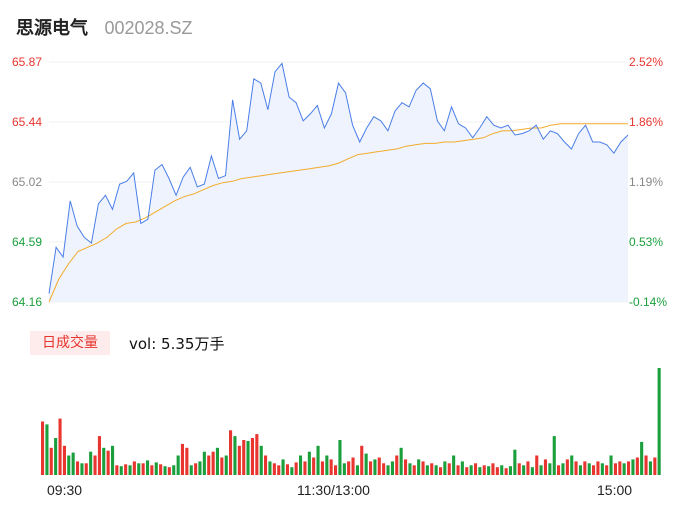 This screenshot has height=524, width=686. I want to click on right-axis-tick-3: 1.19%, so click(646, 182).